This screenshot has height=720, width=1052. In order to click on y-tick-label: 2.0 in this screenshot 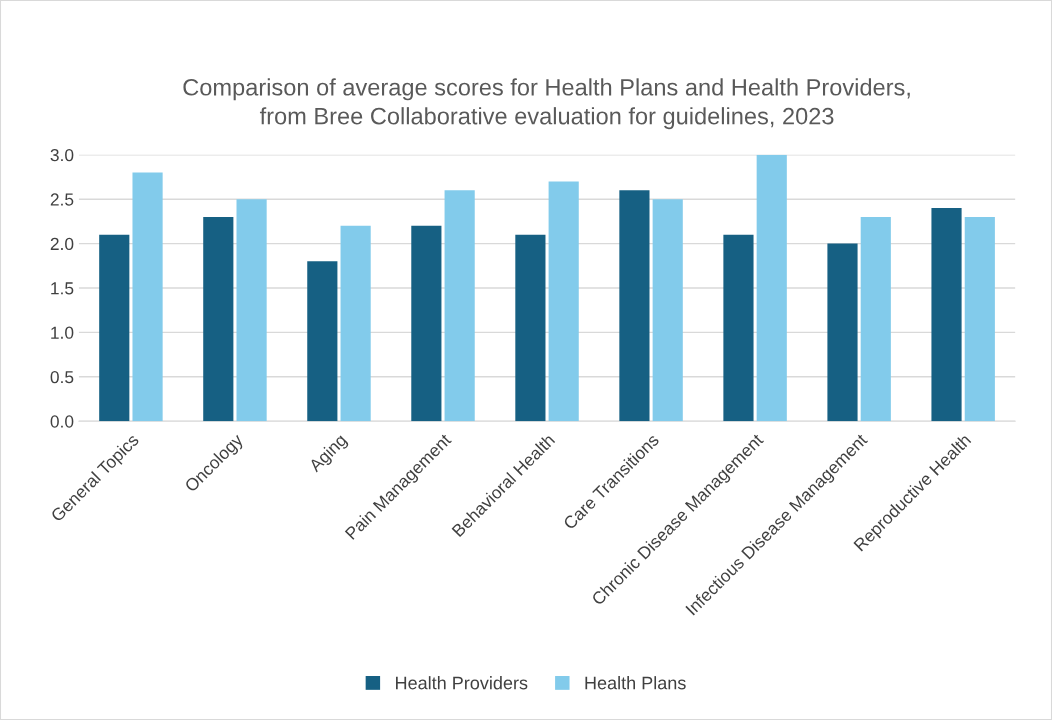, I will do `click(62, 244)`.